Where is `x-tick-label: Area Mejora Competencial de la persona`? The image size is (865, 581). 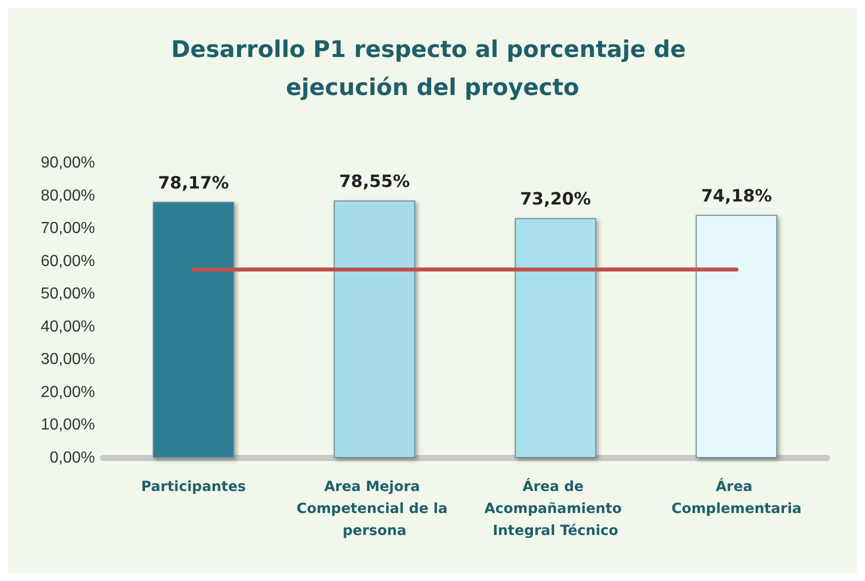 x-tick-label: Area Mejora Competencial de la persona is located at coordinates (374, 509).